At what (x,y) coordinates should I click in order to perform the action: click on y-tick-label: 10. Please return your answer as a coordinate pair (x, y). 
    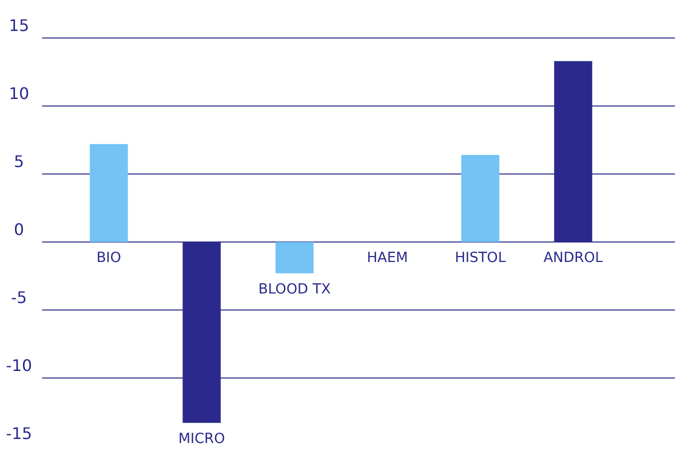
    Looking at the image, I should click on (19, 93).